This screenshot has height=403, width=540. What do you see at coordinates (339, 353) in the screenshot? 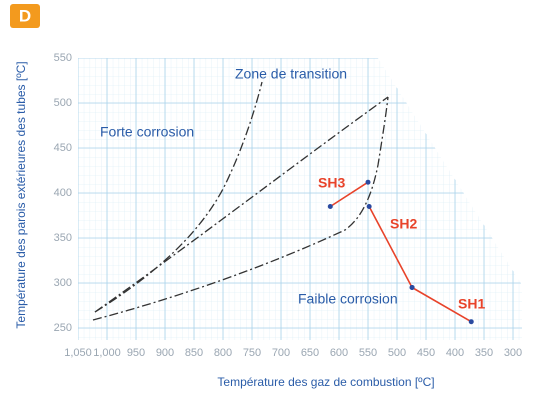
I see `x-tick-label: 600` at bounding box center [339, 353].